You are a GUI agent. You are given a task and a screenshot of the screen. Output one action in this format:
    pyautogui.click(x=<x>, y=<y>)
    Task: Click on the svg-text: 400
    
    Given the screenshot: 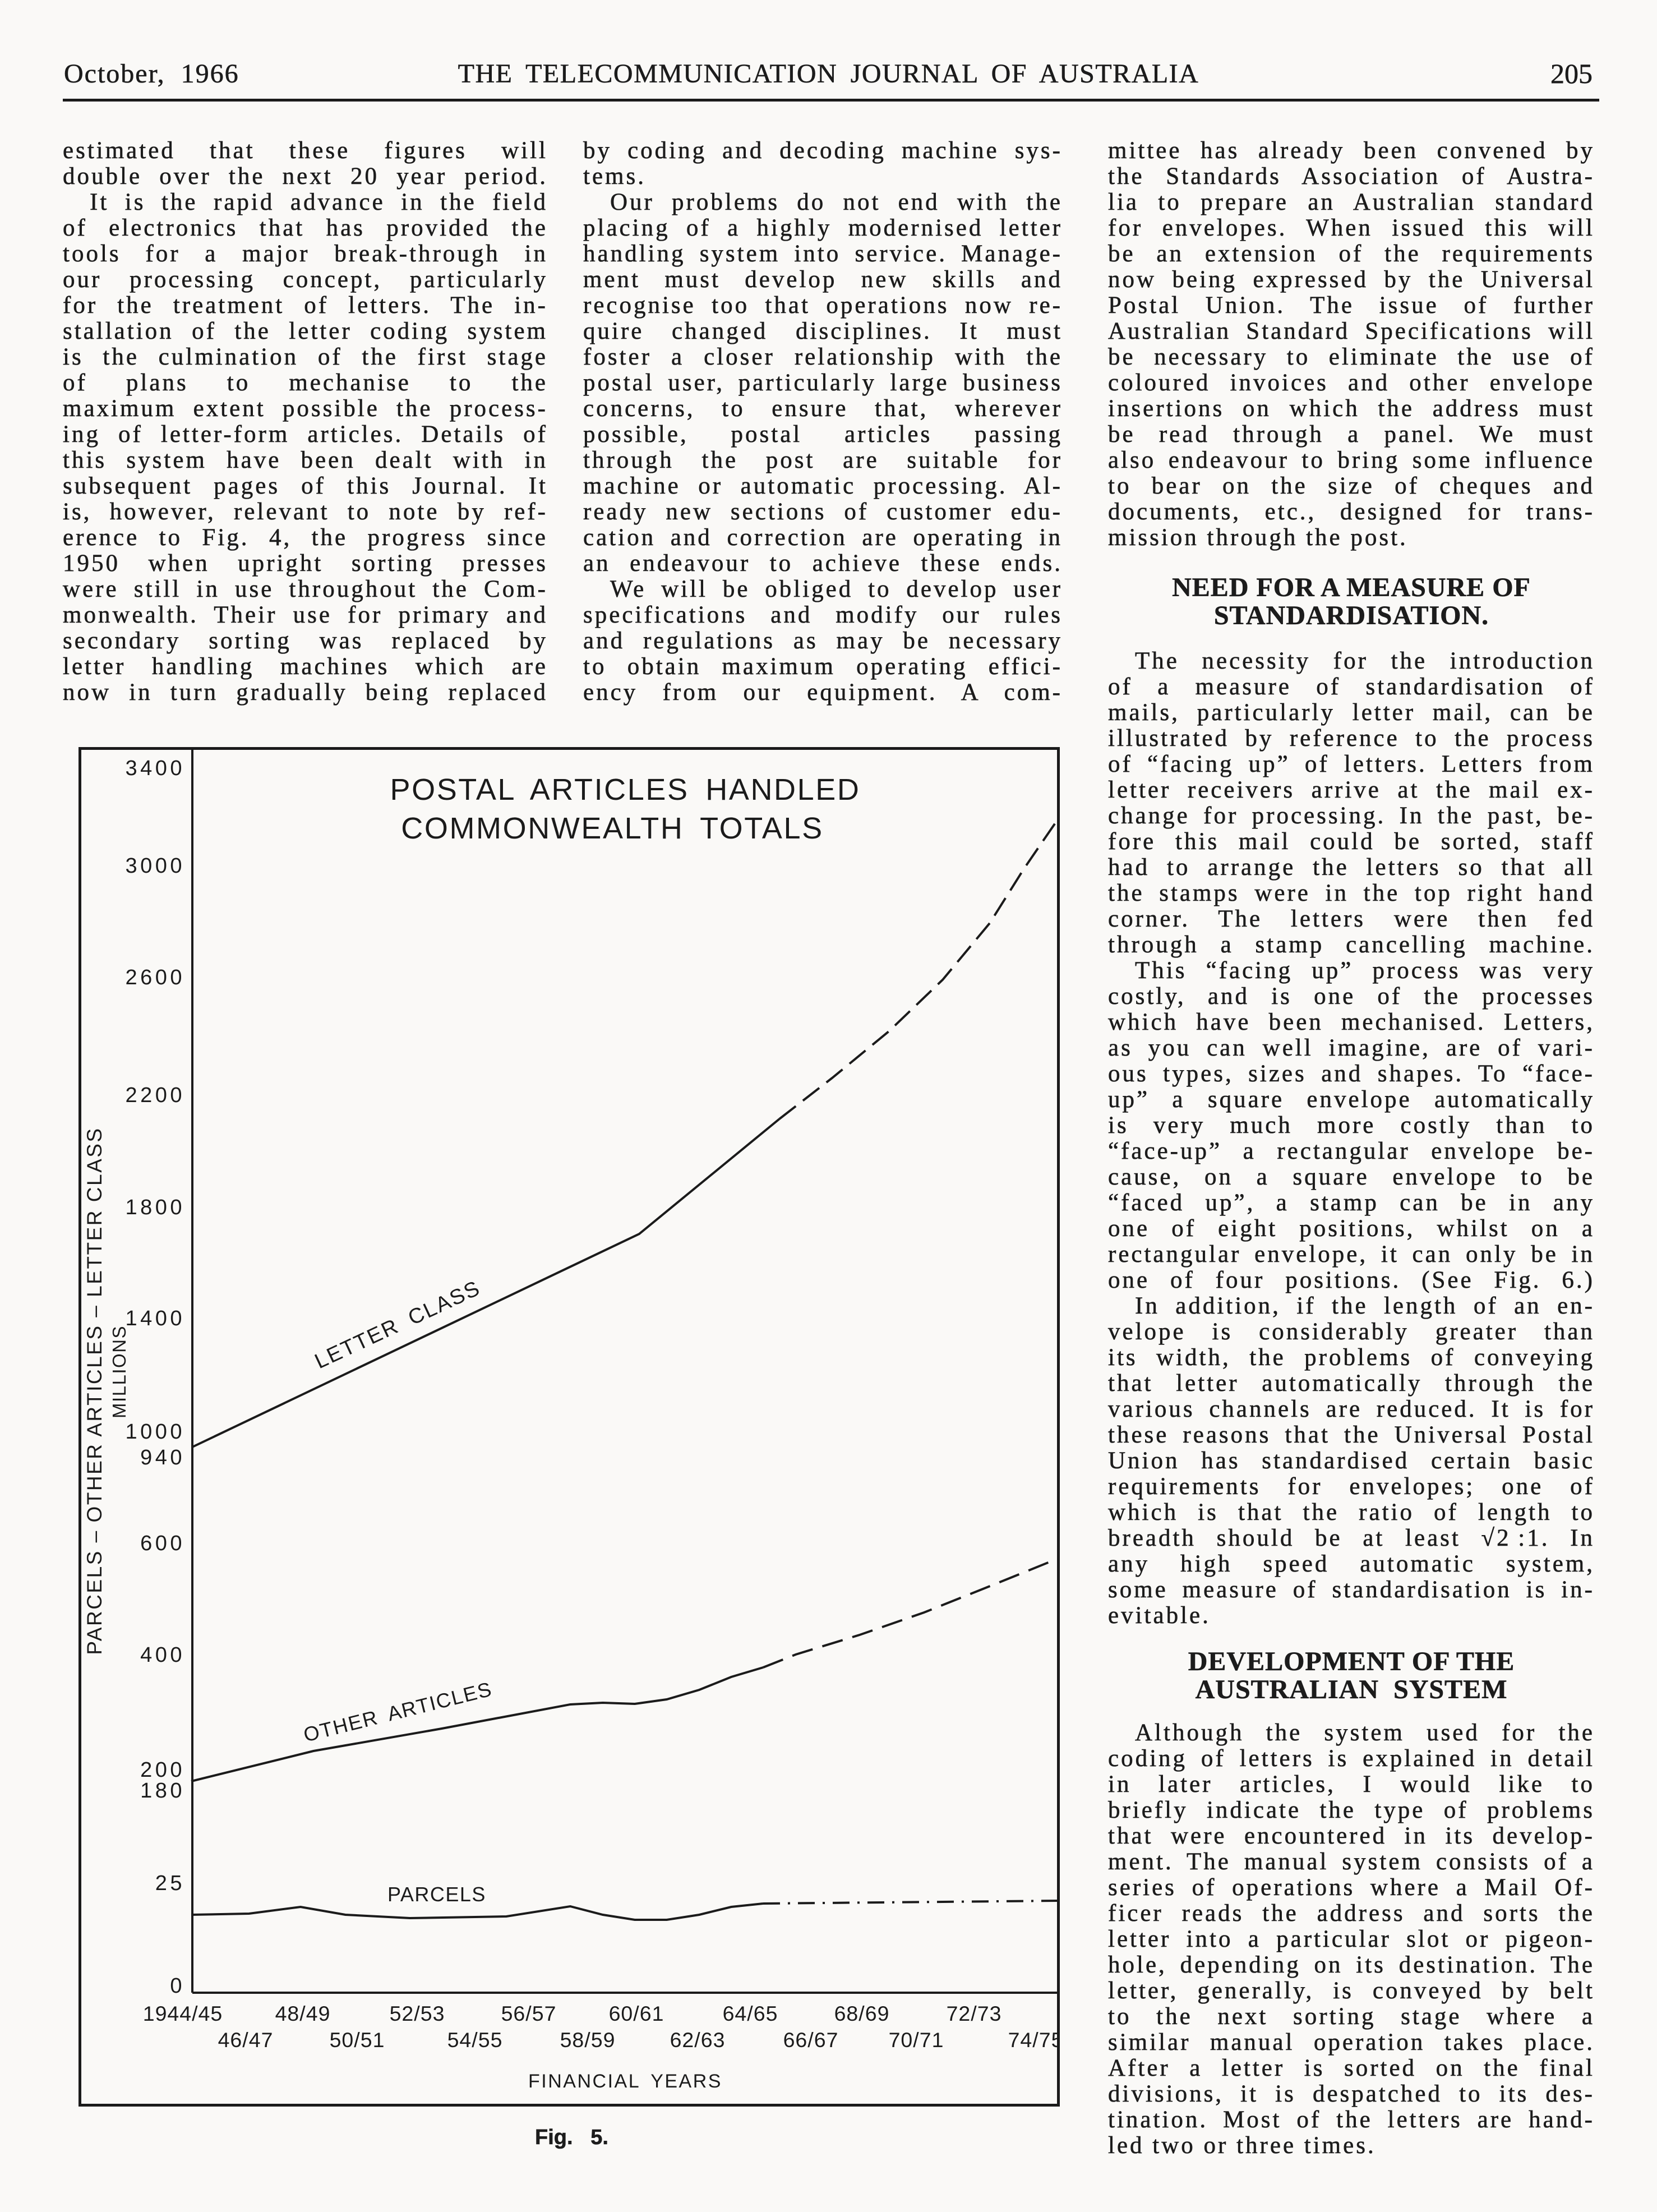 What is the action you would take?
    pyautogui.click(x=162, y=1655)
    